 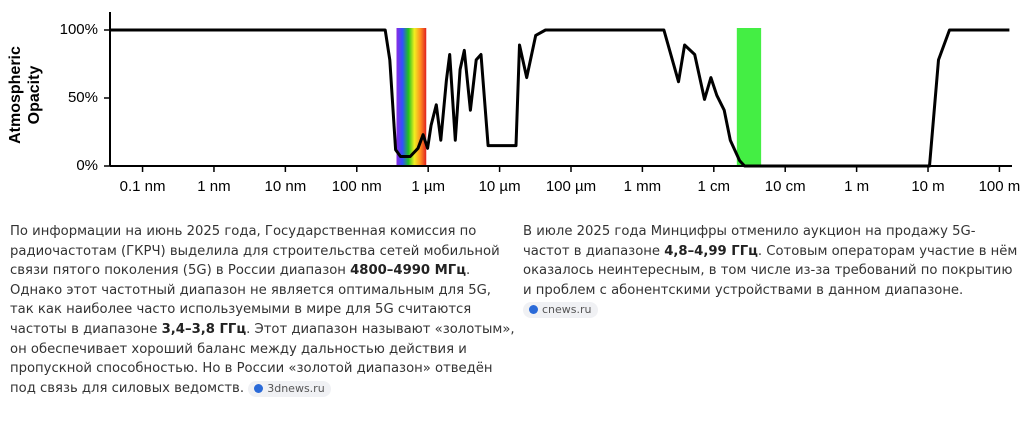 What do you see at coordinates (567, 310) in the screenshot?
I see `source-name: cnews.ru` at bounding box center [567, 310].